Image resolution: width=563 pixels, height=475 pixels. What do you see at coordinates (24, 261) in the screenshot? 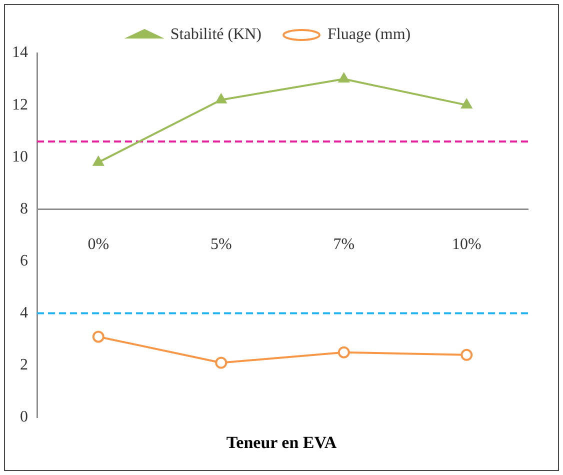
I see `y-tick-label: 6` at bounding box center [24, 261].